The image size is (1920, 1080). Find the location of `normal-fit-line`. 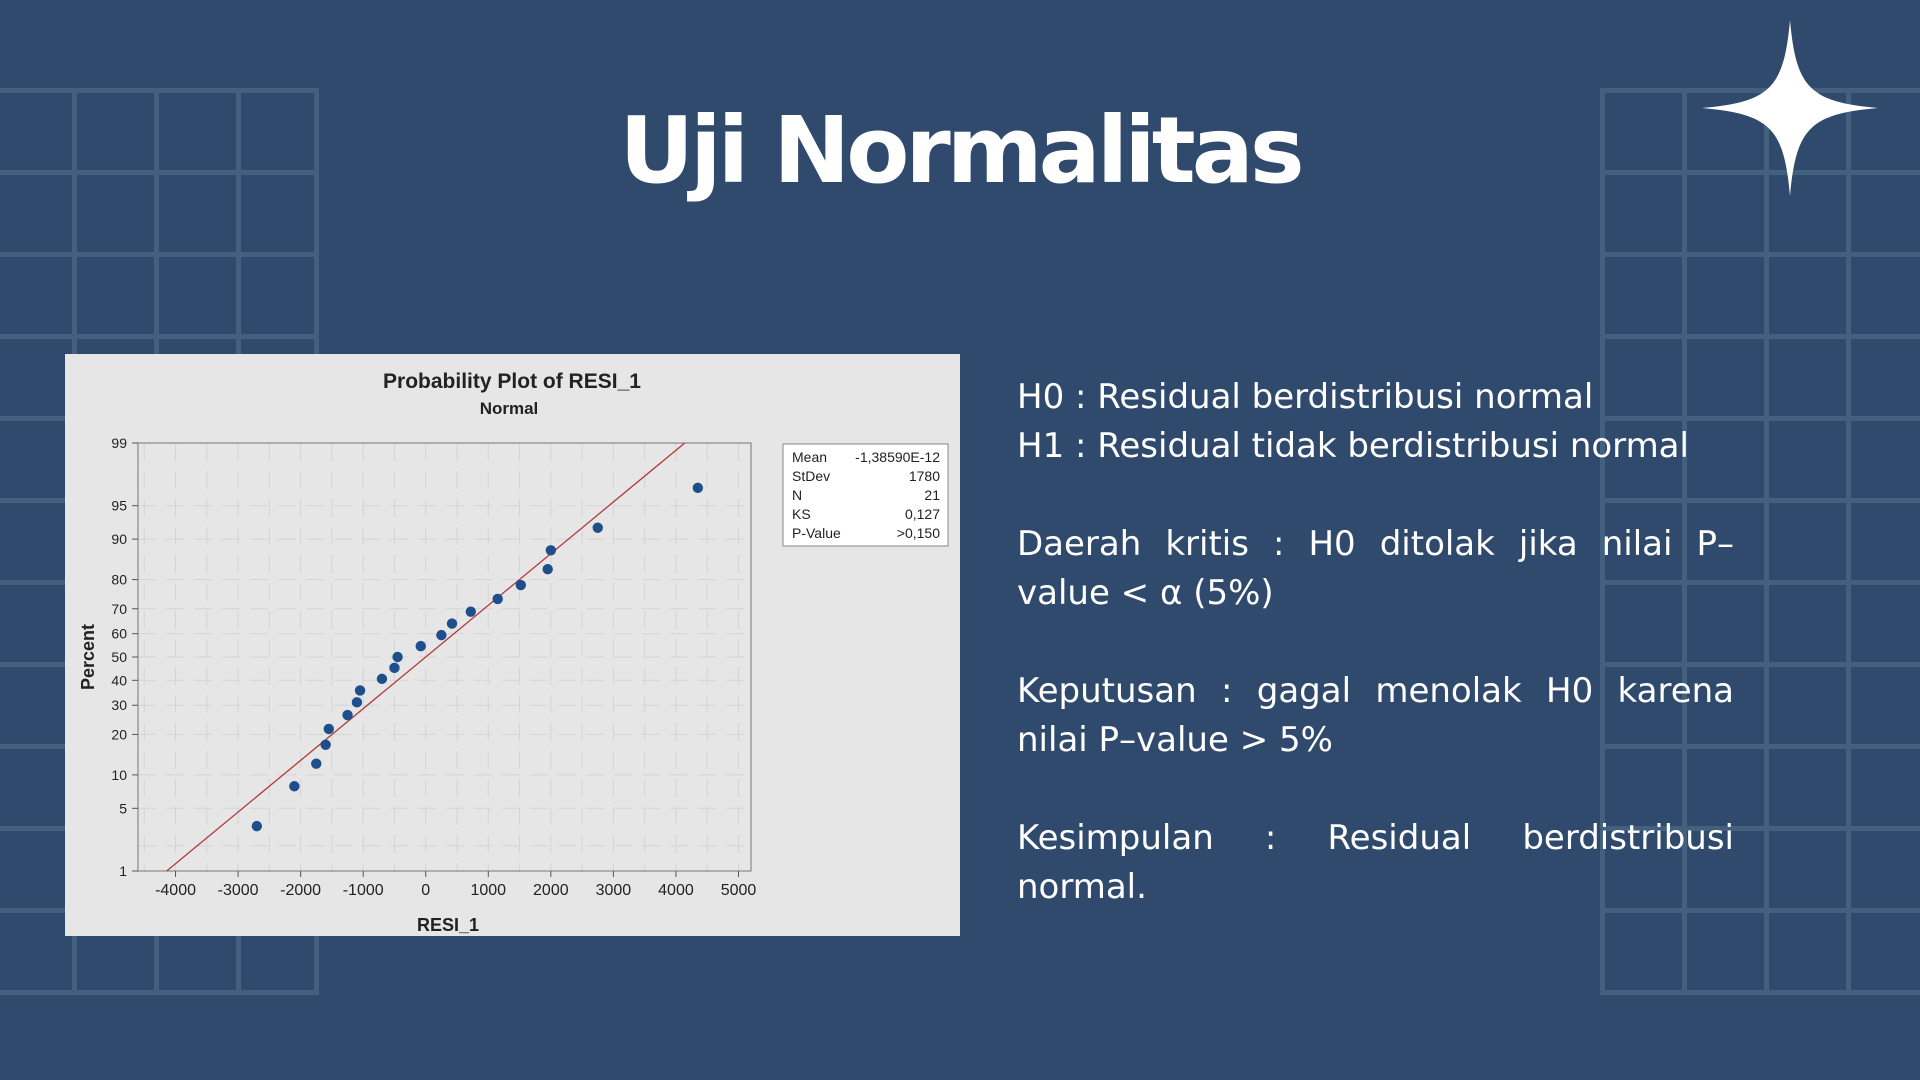

normal-fit-line is located at coordinates (426, 657).